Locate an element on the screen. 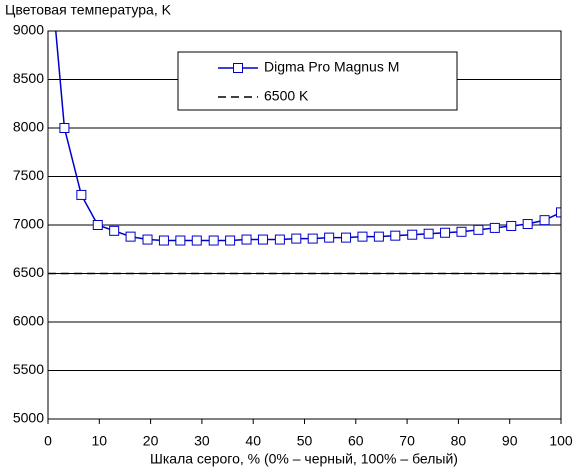 The image size is (574, 474). legend-label: 6500 K is located at coordinates (286, 96).